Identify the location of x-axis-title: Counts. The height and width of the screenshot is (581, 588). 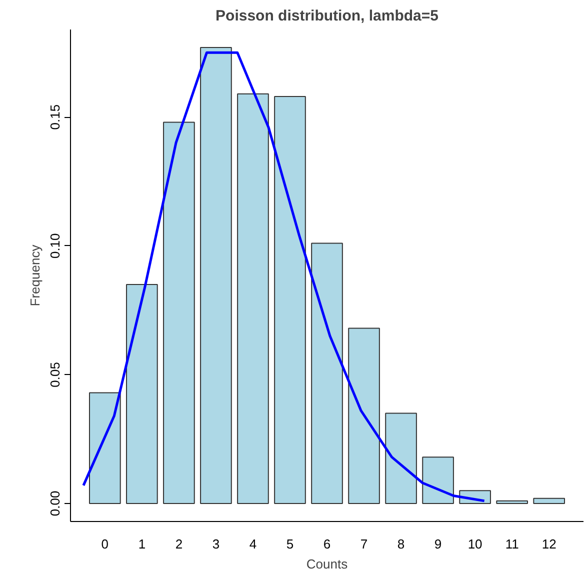
(327, 564).